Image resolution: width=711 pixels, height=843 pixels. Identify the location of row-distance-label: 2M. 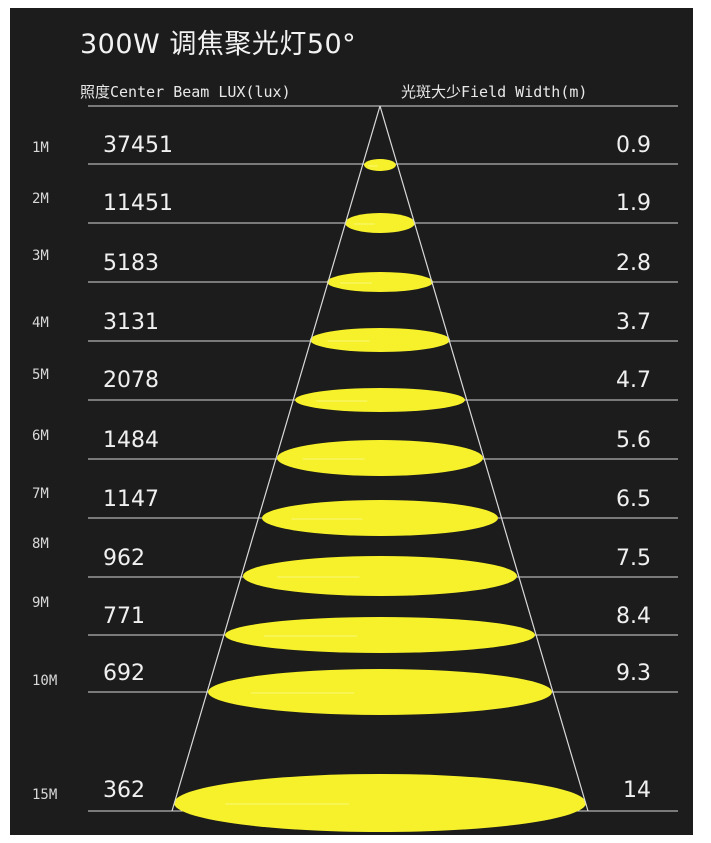
(40, 199).